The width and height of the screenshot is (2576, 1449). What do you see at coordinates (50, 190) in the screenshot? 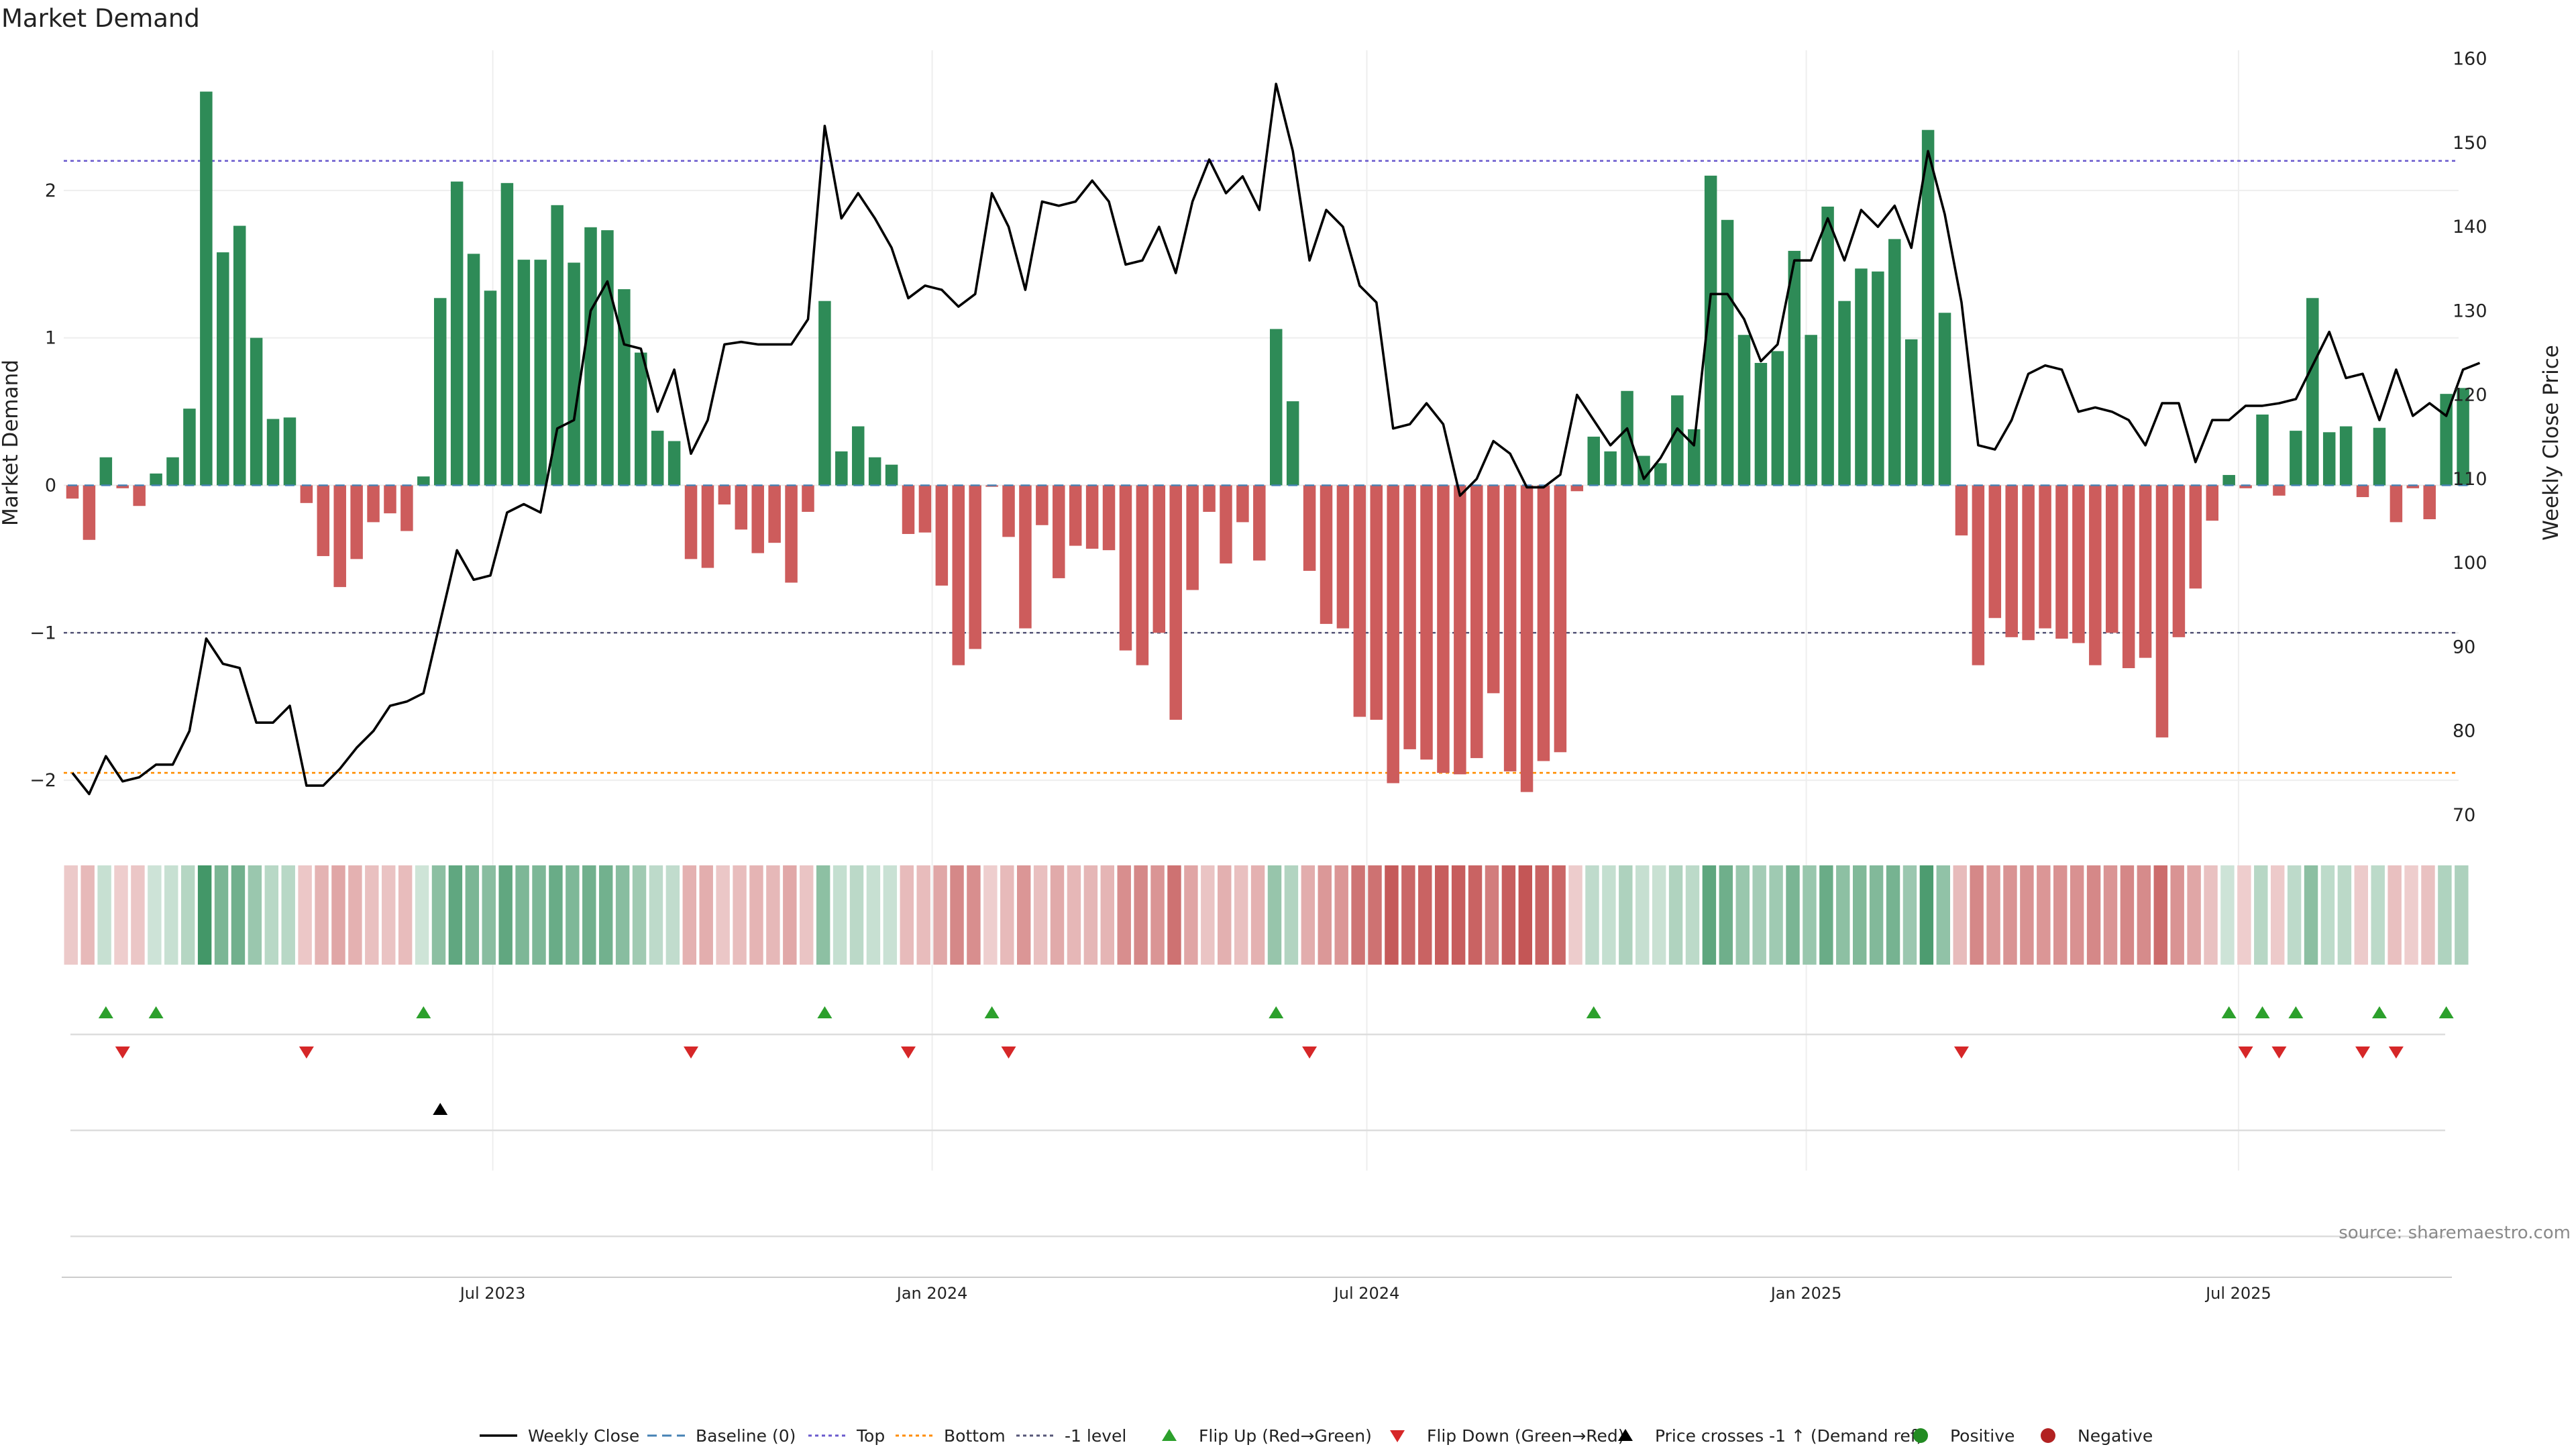
I see `y-tick-label: 2` at bounding box center [50, 190].